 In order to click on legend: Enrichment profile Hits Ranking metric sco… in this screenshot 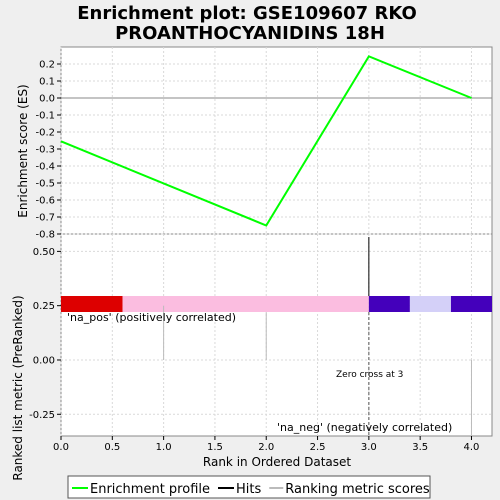, I will do `click(251, 489)`.